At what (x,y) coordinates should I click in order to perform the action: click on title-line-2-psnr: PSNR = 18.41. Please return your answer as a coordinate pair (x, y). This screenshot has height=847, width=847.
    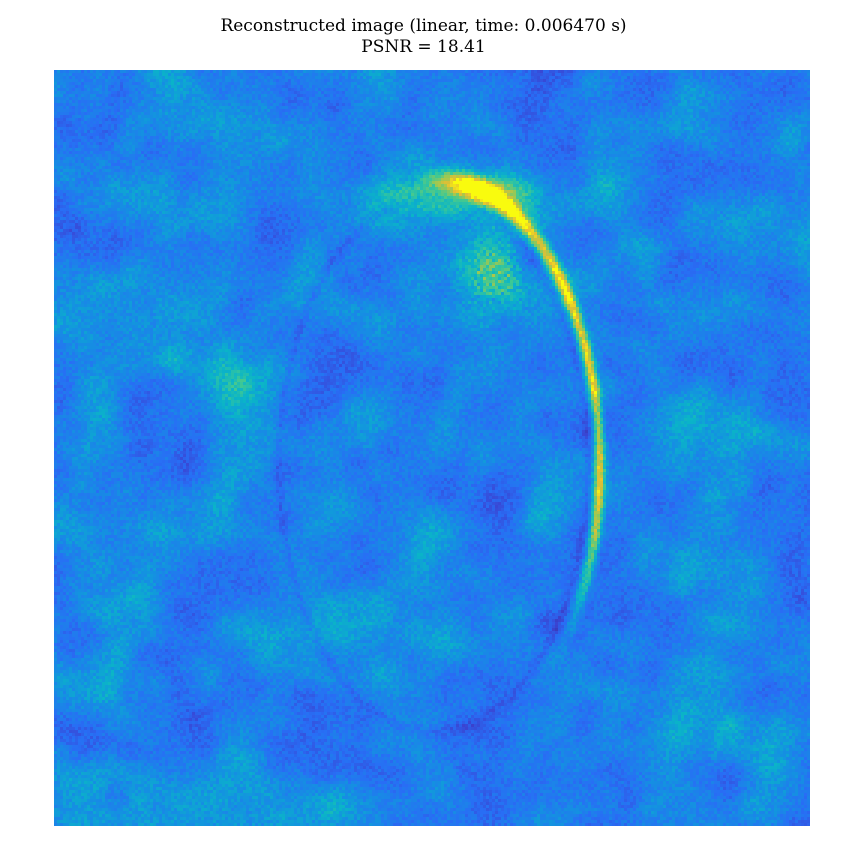
    Looking at the image, I should click on (423, 47).